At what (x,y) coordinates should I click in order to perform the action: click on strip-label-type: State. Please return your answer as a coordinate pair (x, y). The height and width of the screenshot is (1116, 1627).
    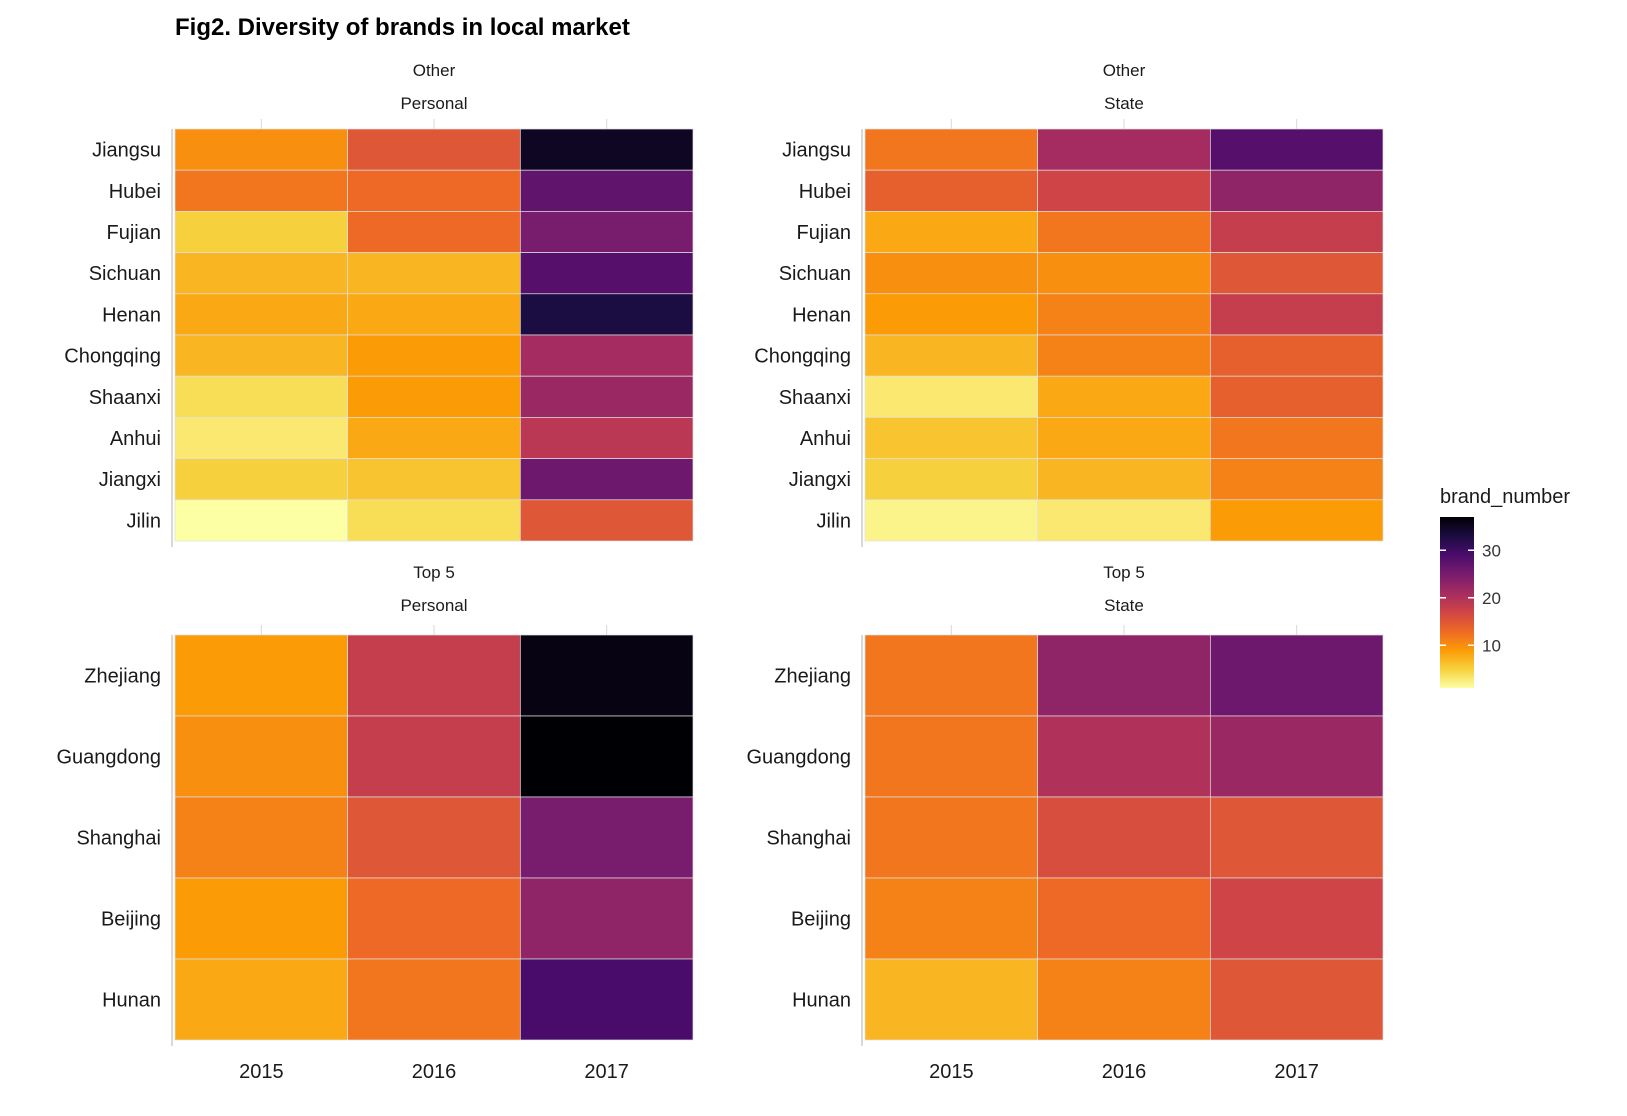
    Looking at the image, I should click on (1124, 103).